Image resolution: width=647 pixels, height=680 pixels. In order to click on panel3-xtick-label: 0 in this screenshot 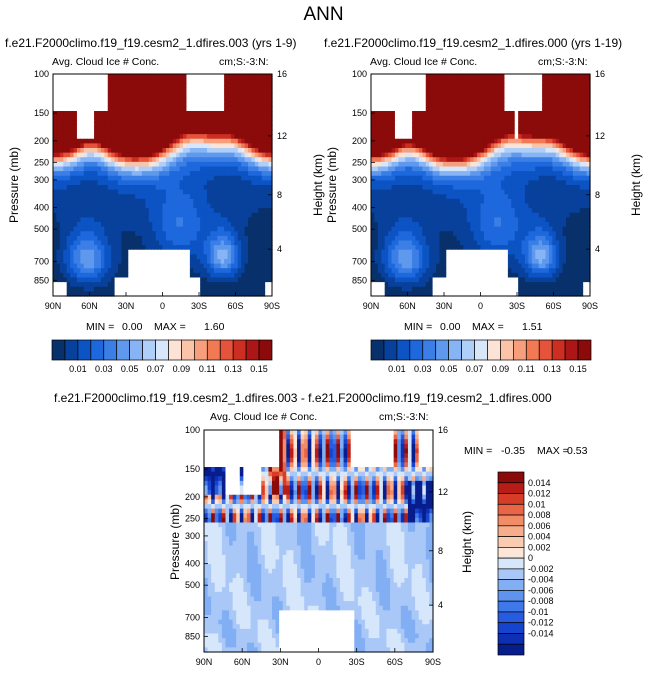, I will do `click(318, 662)`.